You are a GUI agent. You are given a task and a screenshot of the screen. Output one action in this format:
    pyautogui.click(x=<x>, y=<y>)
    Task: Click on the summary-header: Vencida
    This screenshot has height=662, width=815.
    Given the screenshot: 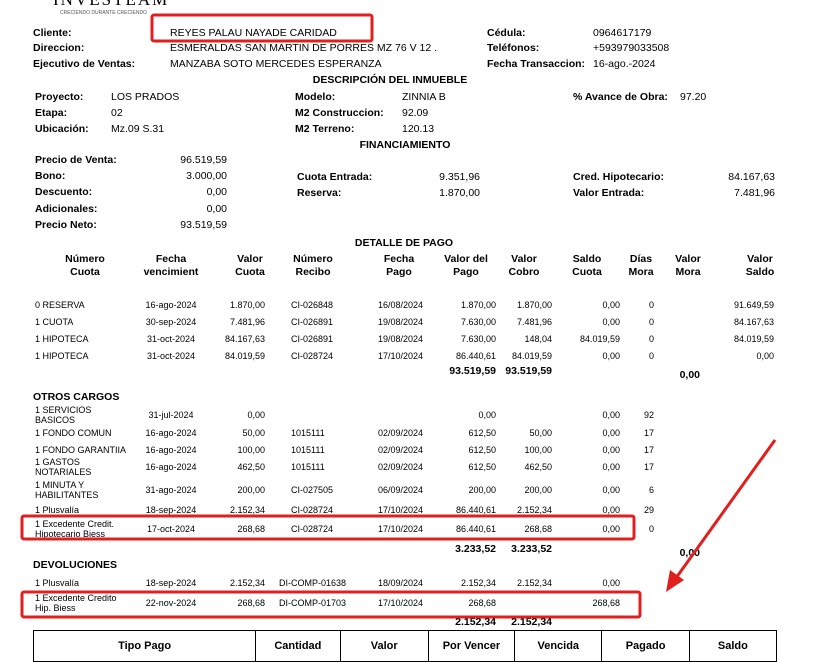 What is the action you would take?
    pyautogui.click(x=557, y=646)
    